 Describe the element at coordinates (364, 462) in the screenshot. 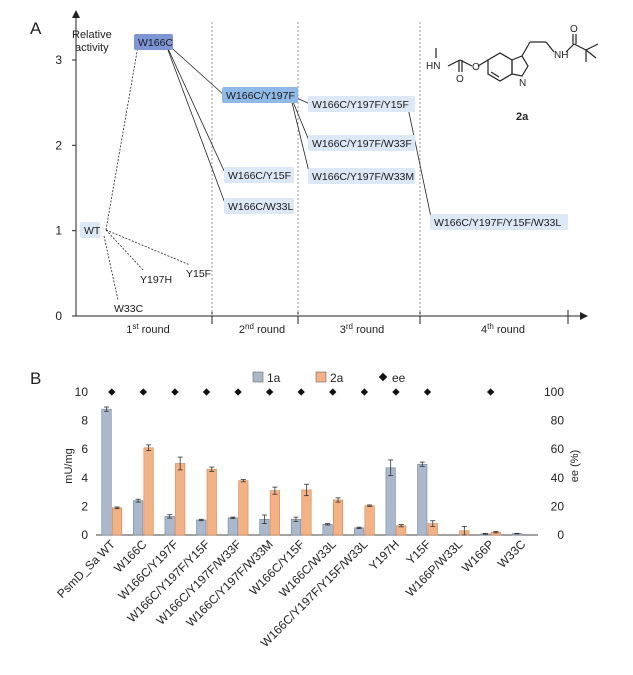

I see `bar-group-w166c-y197f-y15f-w33l` at that location.